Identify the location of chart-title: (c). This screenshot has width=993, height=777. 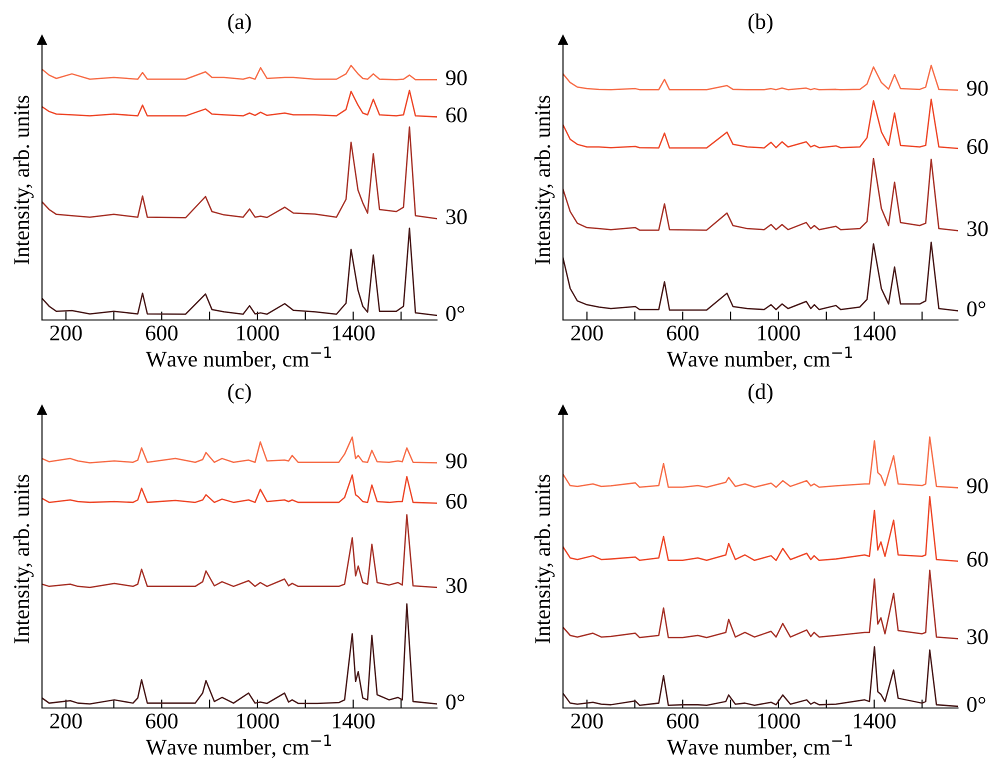
(239, 393).